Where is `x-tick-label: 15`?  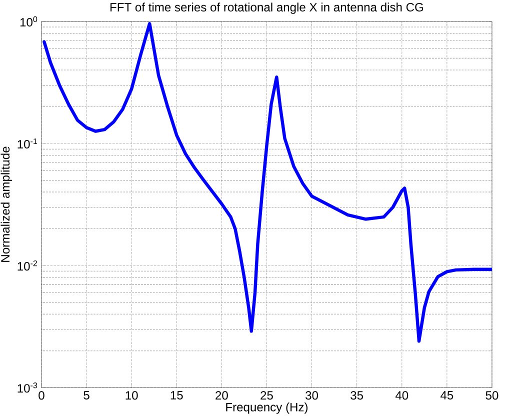
x-tick-label: 15 is located at coordinates (176, 395).